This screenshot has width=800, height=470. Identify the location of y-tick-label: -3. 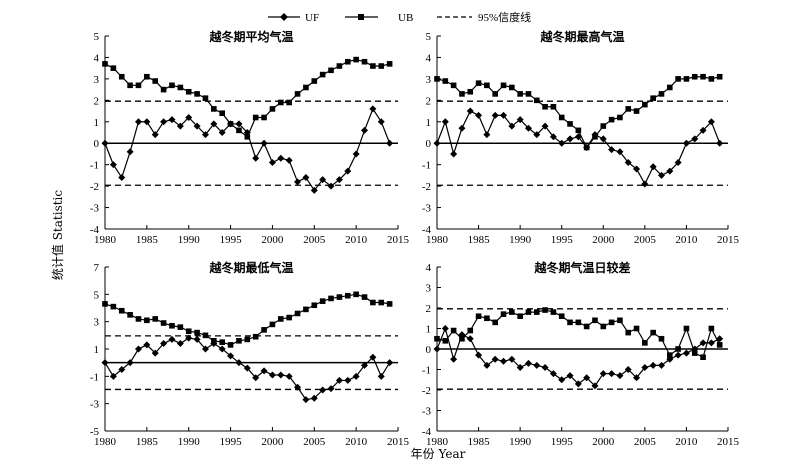
(95, 405).